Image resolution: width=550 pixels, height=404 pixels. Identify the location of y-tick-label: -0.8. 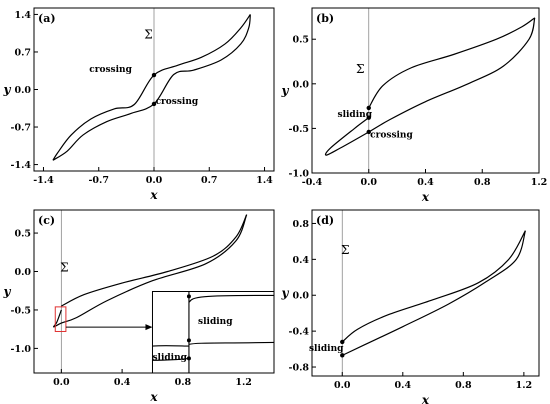
(299, 368).